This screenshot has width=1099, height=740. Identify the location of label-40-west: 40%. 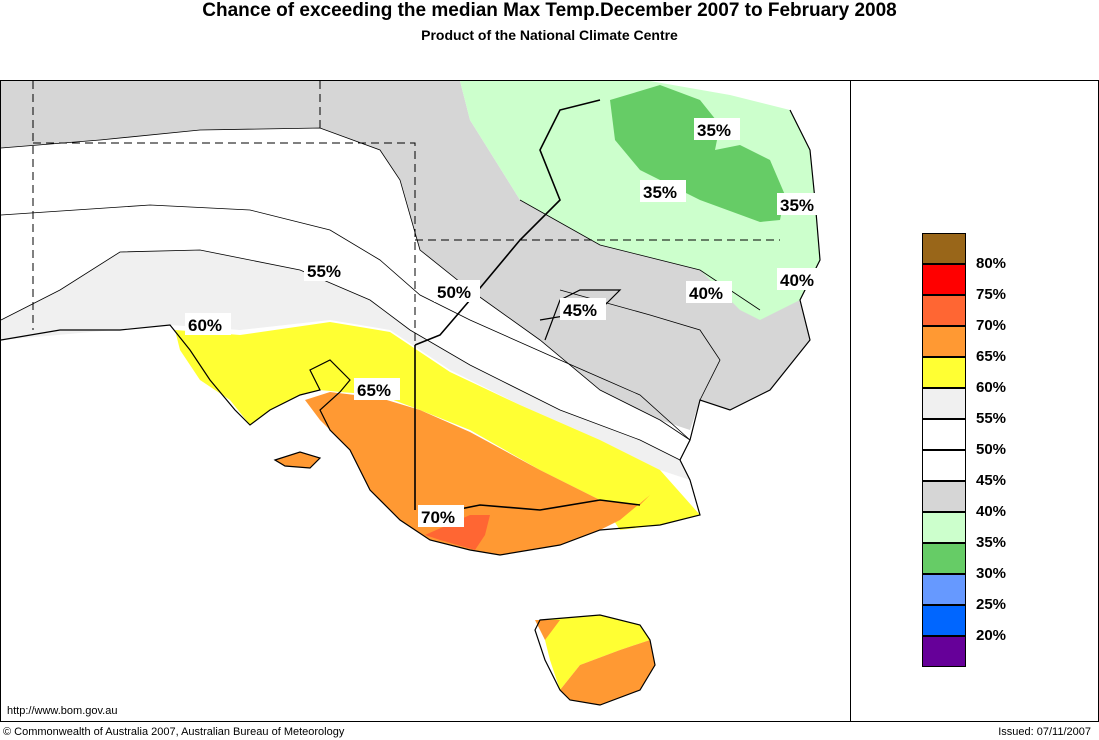
(706, 293).